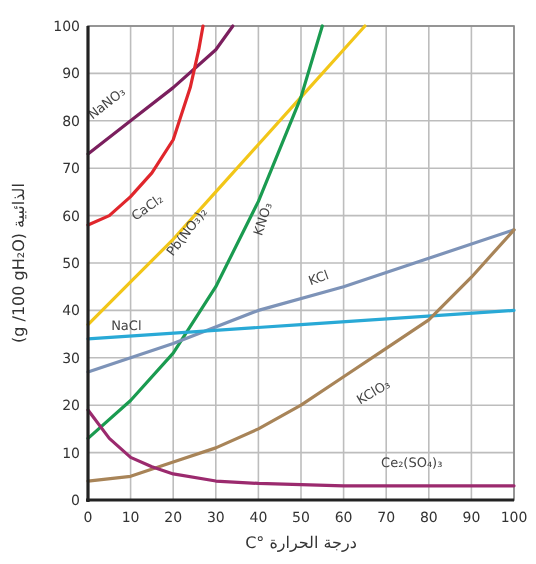 Image resolution: width=536 pixels, height=564 pixels. What do you see at coordinates (19, 263) in the screenshot?
I see `y-axis-title: الذائبية (g /100 gH₂O)` at bounding box center [19, 263].